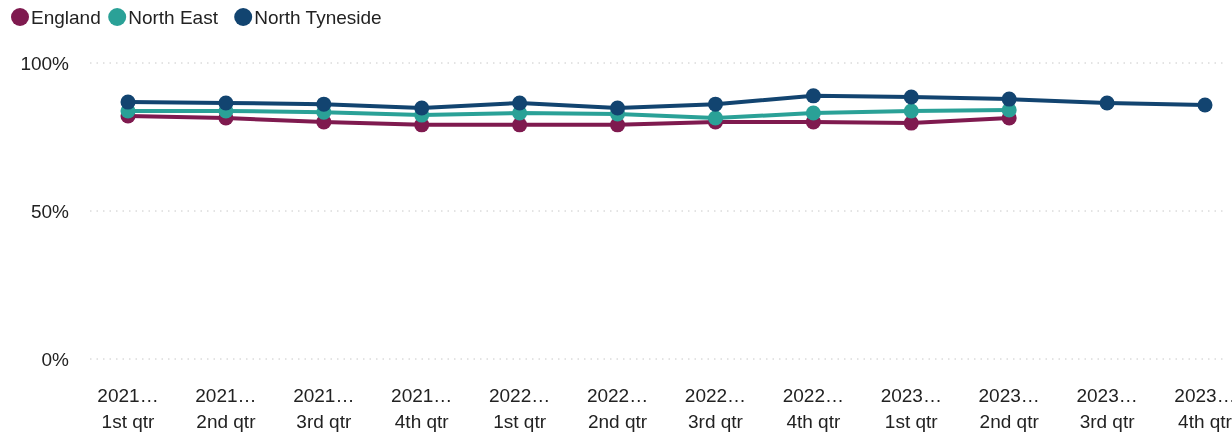 This screenshot has height=438, width=1232. I want to click on y-tick-label: 50%, so click(50, 211).